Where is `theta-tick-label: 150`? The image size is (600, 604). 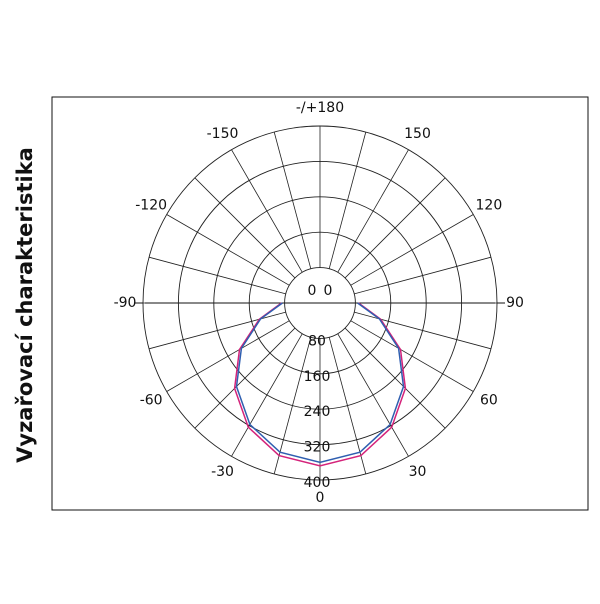
theta-tick-label: 150 is located at coordinates (417, 134).